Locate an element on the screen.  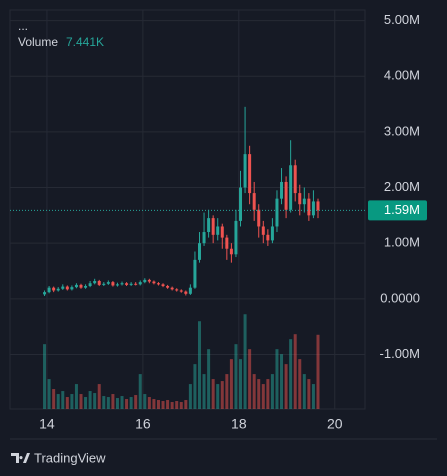
volume-legend-value: 7.441K is located at coordinates (85, 42).